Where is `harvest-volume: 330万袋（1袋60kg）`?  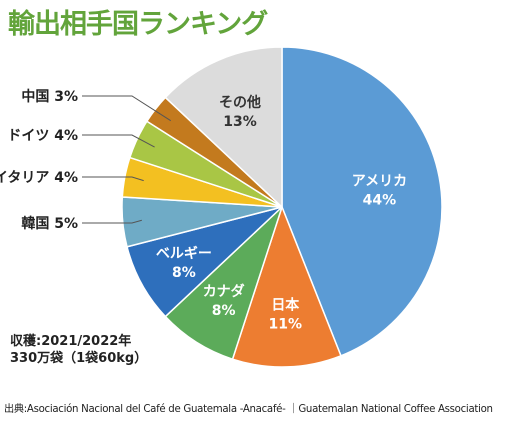
harvest-volume: 330万袋（1袋60kg） is located at coordinates (79, 358).